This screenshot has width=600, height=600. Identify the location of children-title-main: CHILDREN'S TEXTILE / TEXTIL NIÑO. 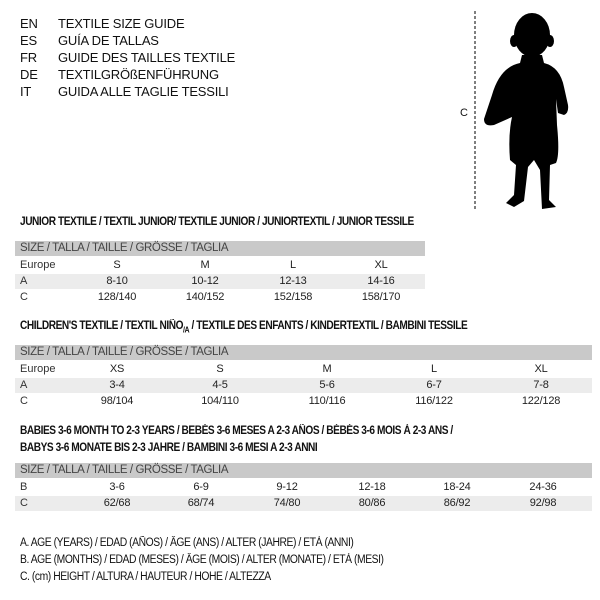
(102, 326).